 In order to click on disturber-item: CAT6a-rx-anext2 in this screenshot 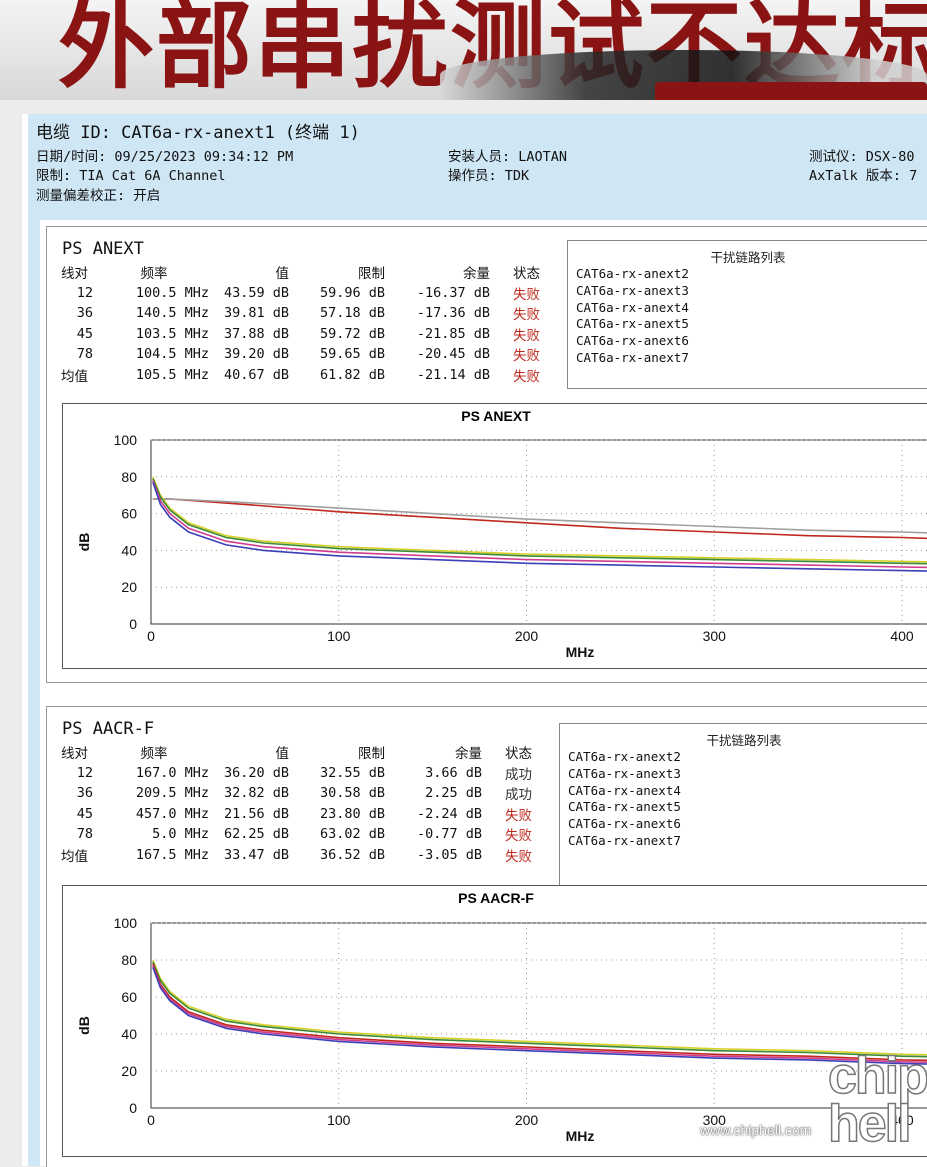, I will do `click(632, 273)`.